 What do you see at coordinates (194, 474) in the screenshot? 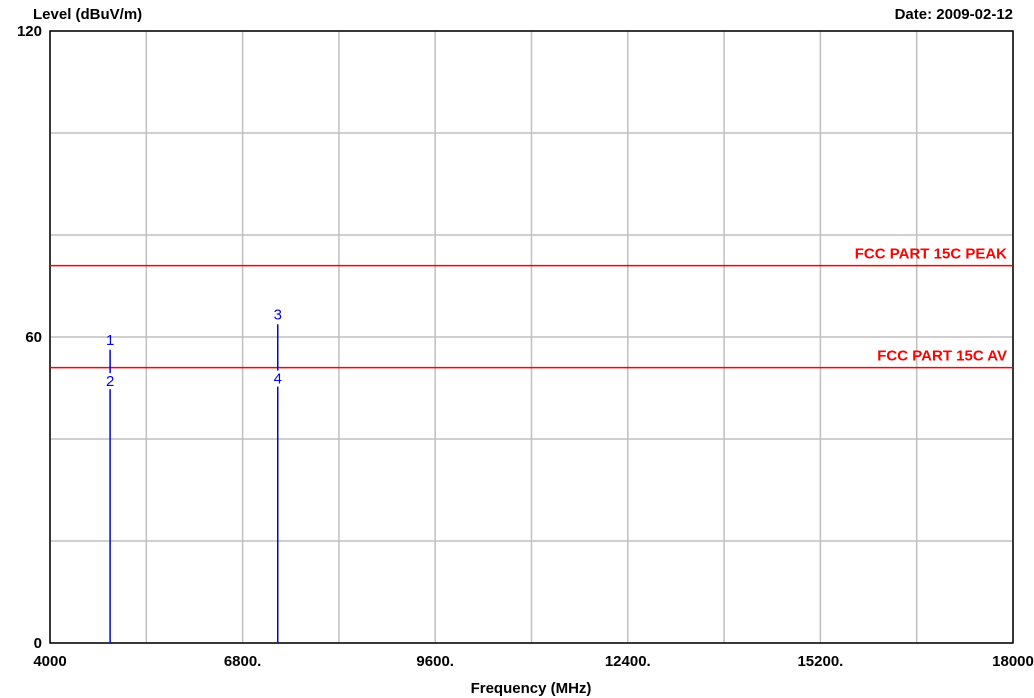
I see `emission-markers: 1 2 3 4` at bounding box center [194, 474].